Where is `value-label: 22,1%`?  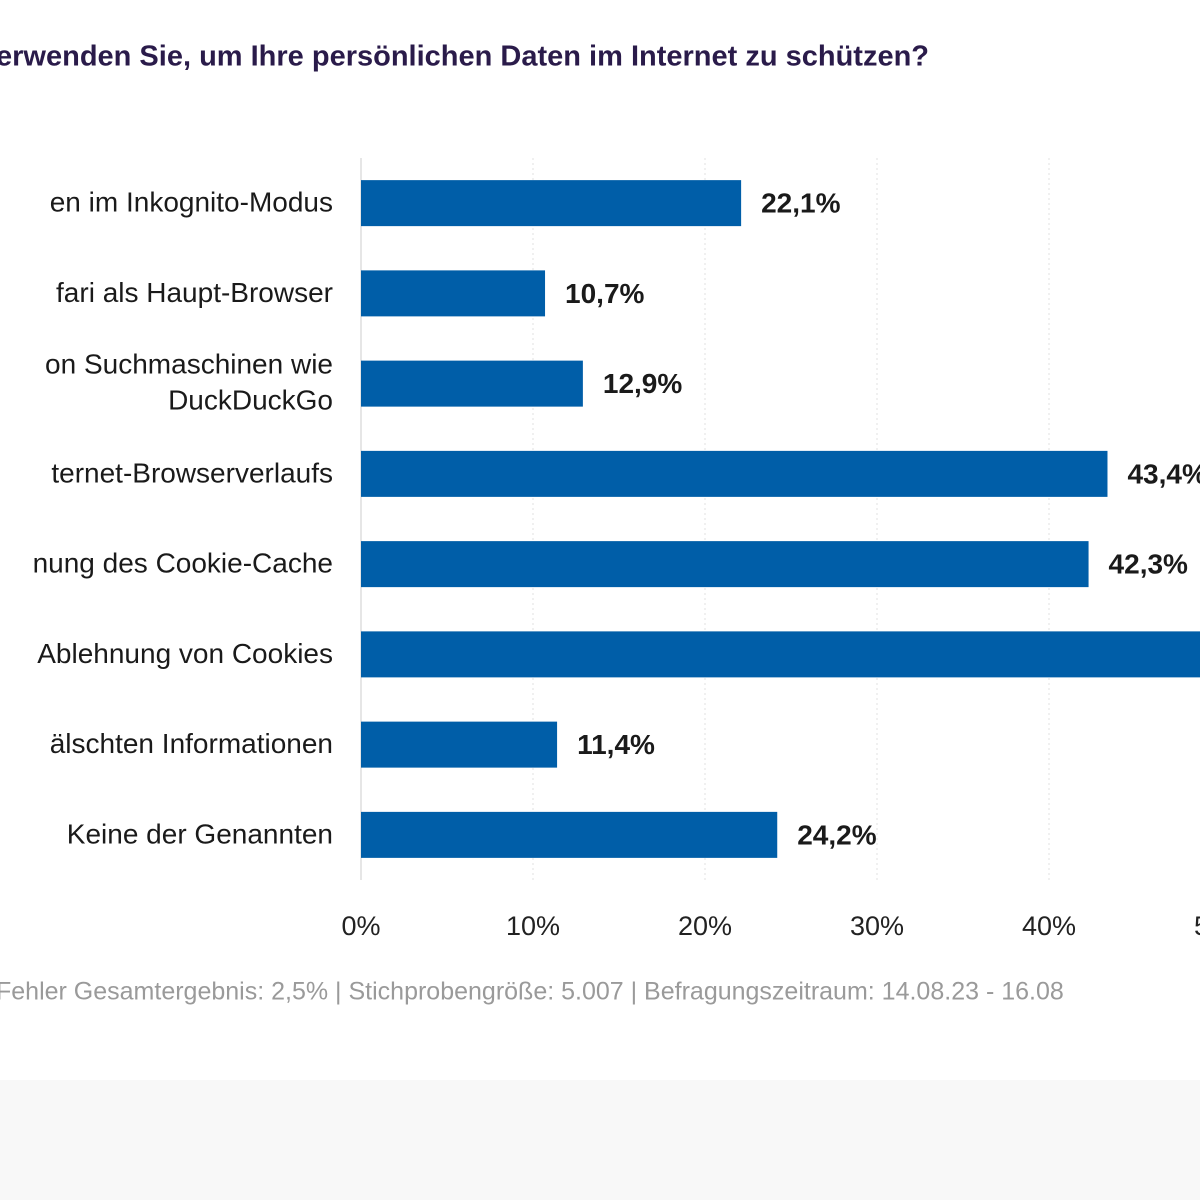
value-label: 22,1% is located at coordinates (800, 203).